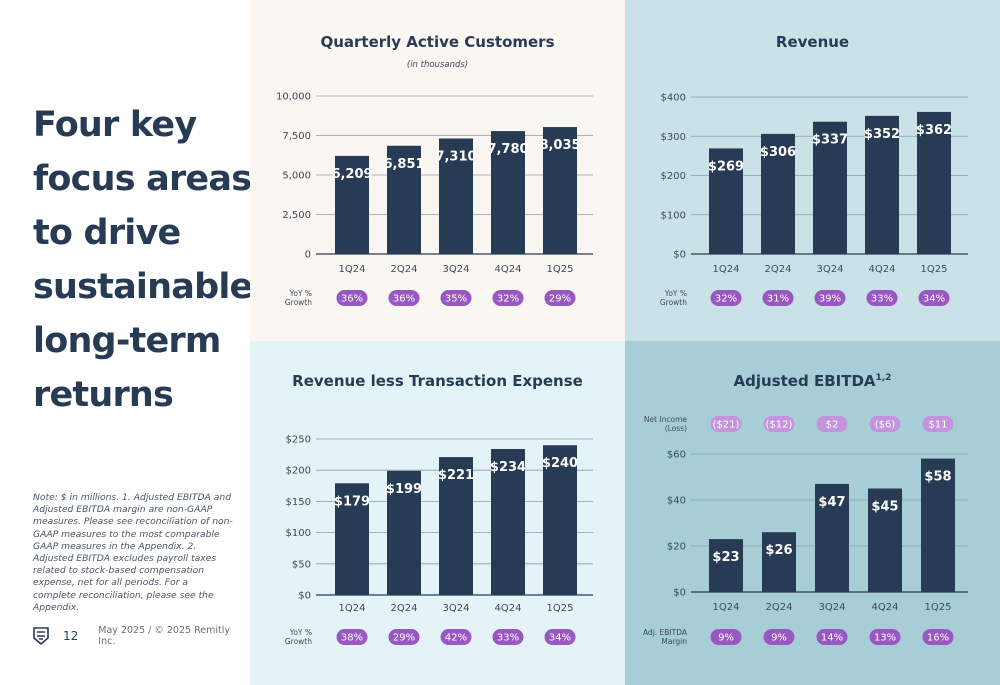  What do you see at coordinates (296, 215) in the screenshot?
I see `y-tick-label: 2,500` at bounding box center [296, 215].